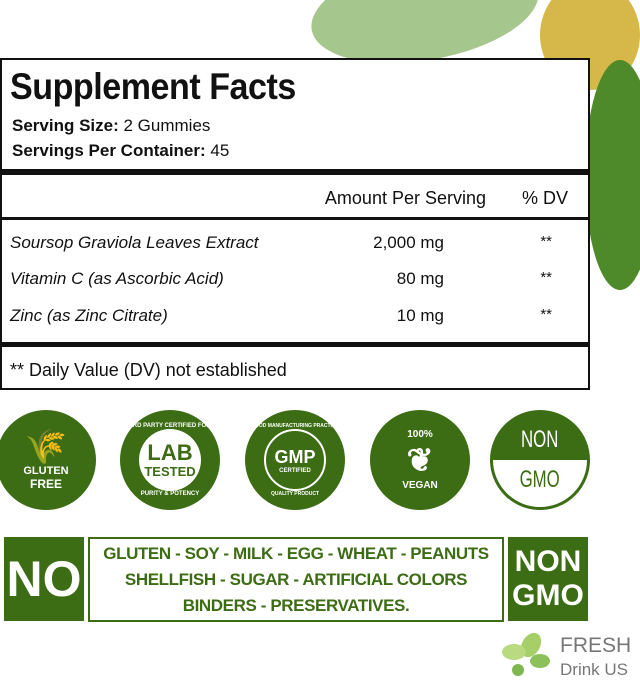 The height and width of the screenshot is (682, 640). I want to click on badge-text: NON, so click(540, 439).